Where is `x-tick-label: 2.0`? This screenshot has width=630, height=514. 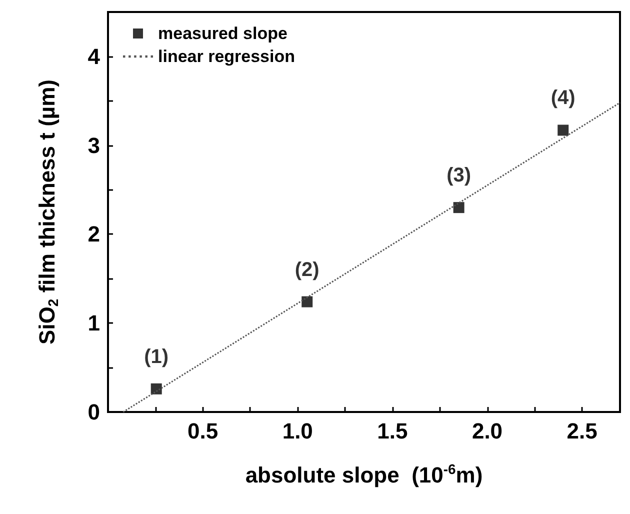 x-tick-label: 2.0 is located at coordinates (487, 431).